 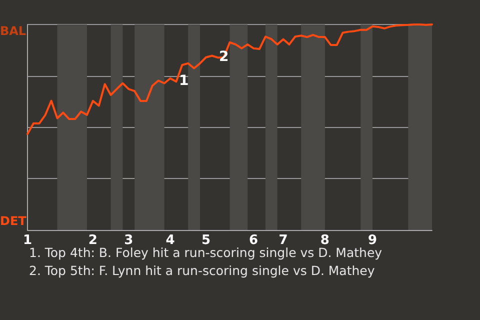 What do you see at coordinates (129, 240) in the screenshot?
I see `x-tick-label: 3` at bounding box center [129, 240].